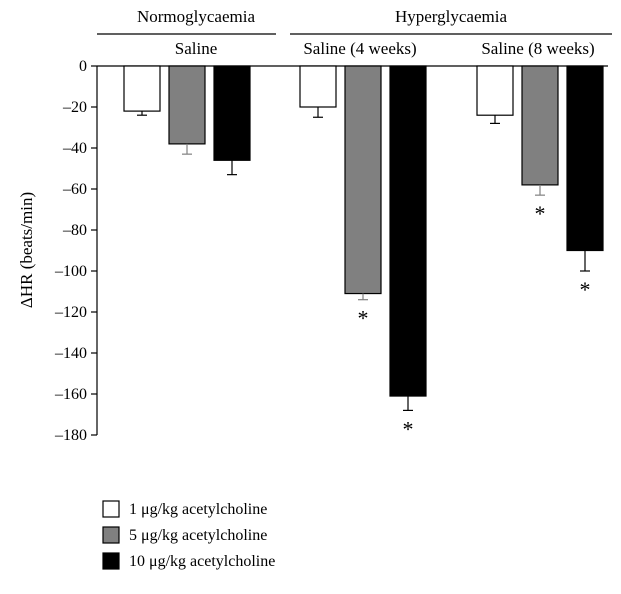 The width and height of the screenshot is (621, 594). What do you see at coordinates (70, 271) in the screenshot?
I see `y-tick-label: –100` at bounding box center [70, 271].